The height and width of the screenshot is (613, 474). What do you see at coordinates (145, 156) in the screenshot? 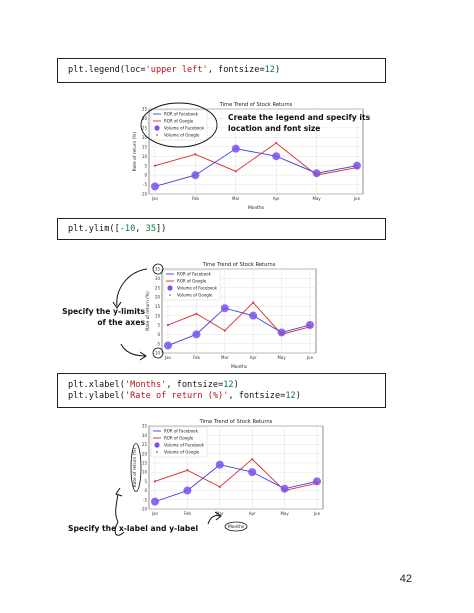
I see `y-tick-label: 10` at bounding box center [145, 156].